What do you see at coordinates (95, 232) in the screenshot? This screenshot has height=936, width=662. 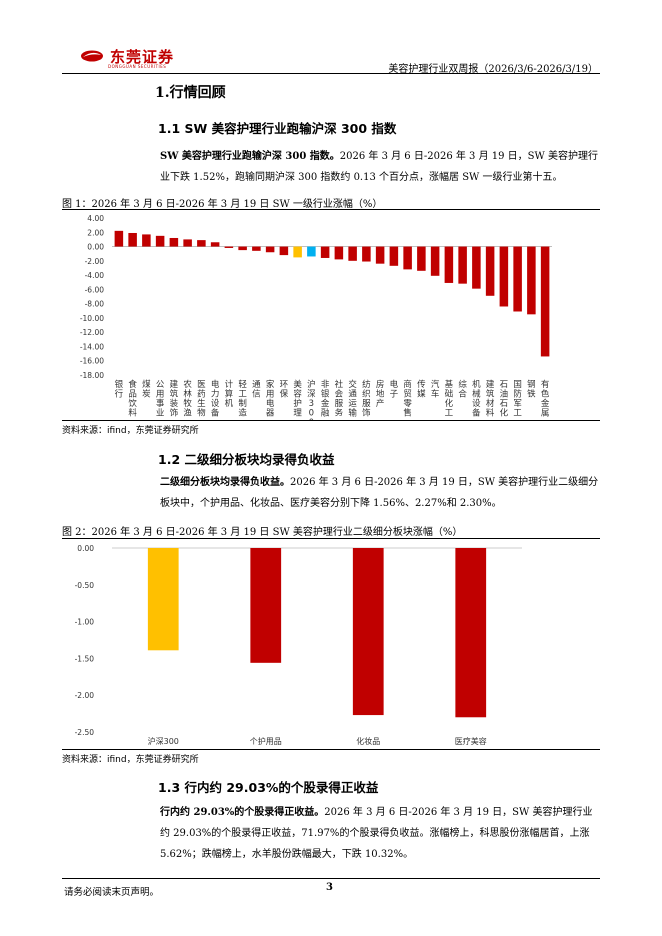 I see `y-tick-label: 2.00` at bounding box center [95, 232].